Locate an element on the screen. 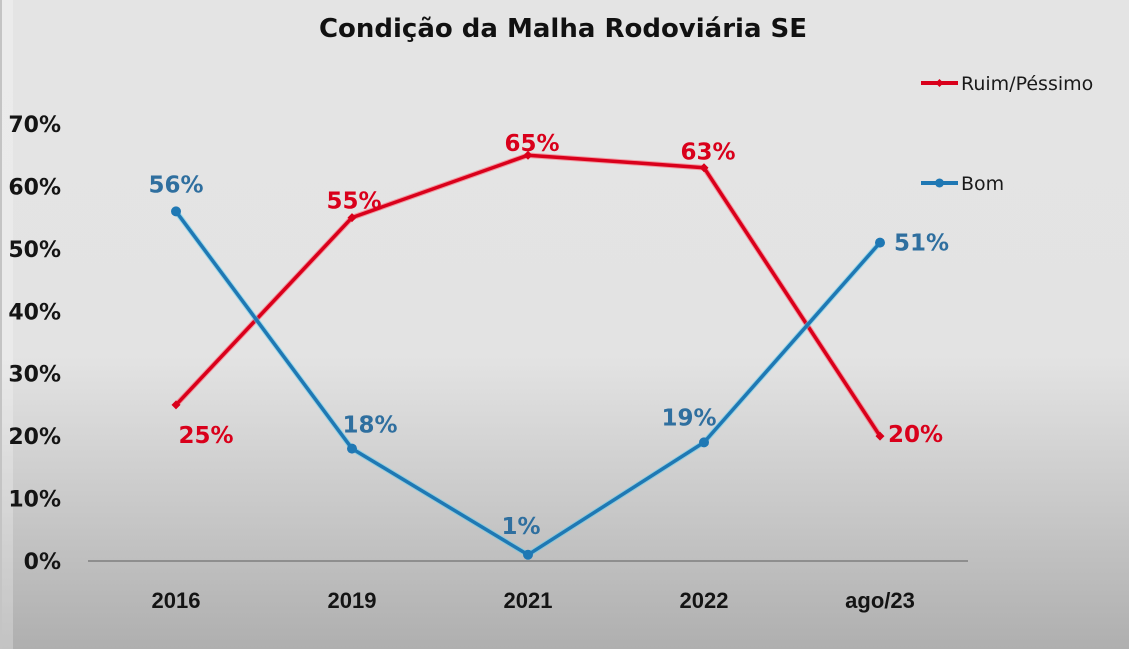  data-label-ruim-p-ssimo: 65% is located at coordinates (531, 144).